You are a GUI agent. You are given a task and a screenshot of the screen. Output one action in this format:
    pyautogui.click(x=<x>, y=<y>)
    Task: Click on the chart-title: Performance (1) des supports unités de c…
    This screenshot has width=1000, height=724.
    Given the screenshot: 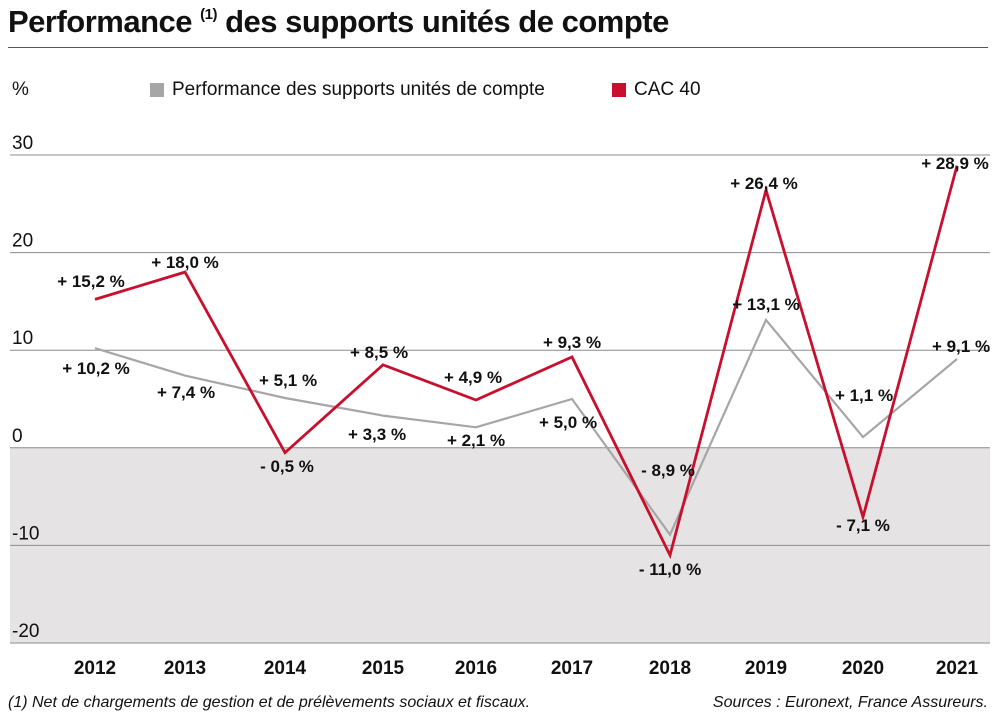 What is the action you would take?
    pyautogui.click(x=338, y=22)
    